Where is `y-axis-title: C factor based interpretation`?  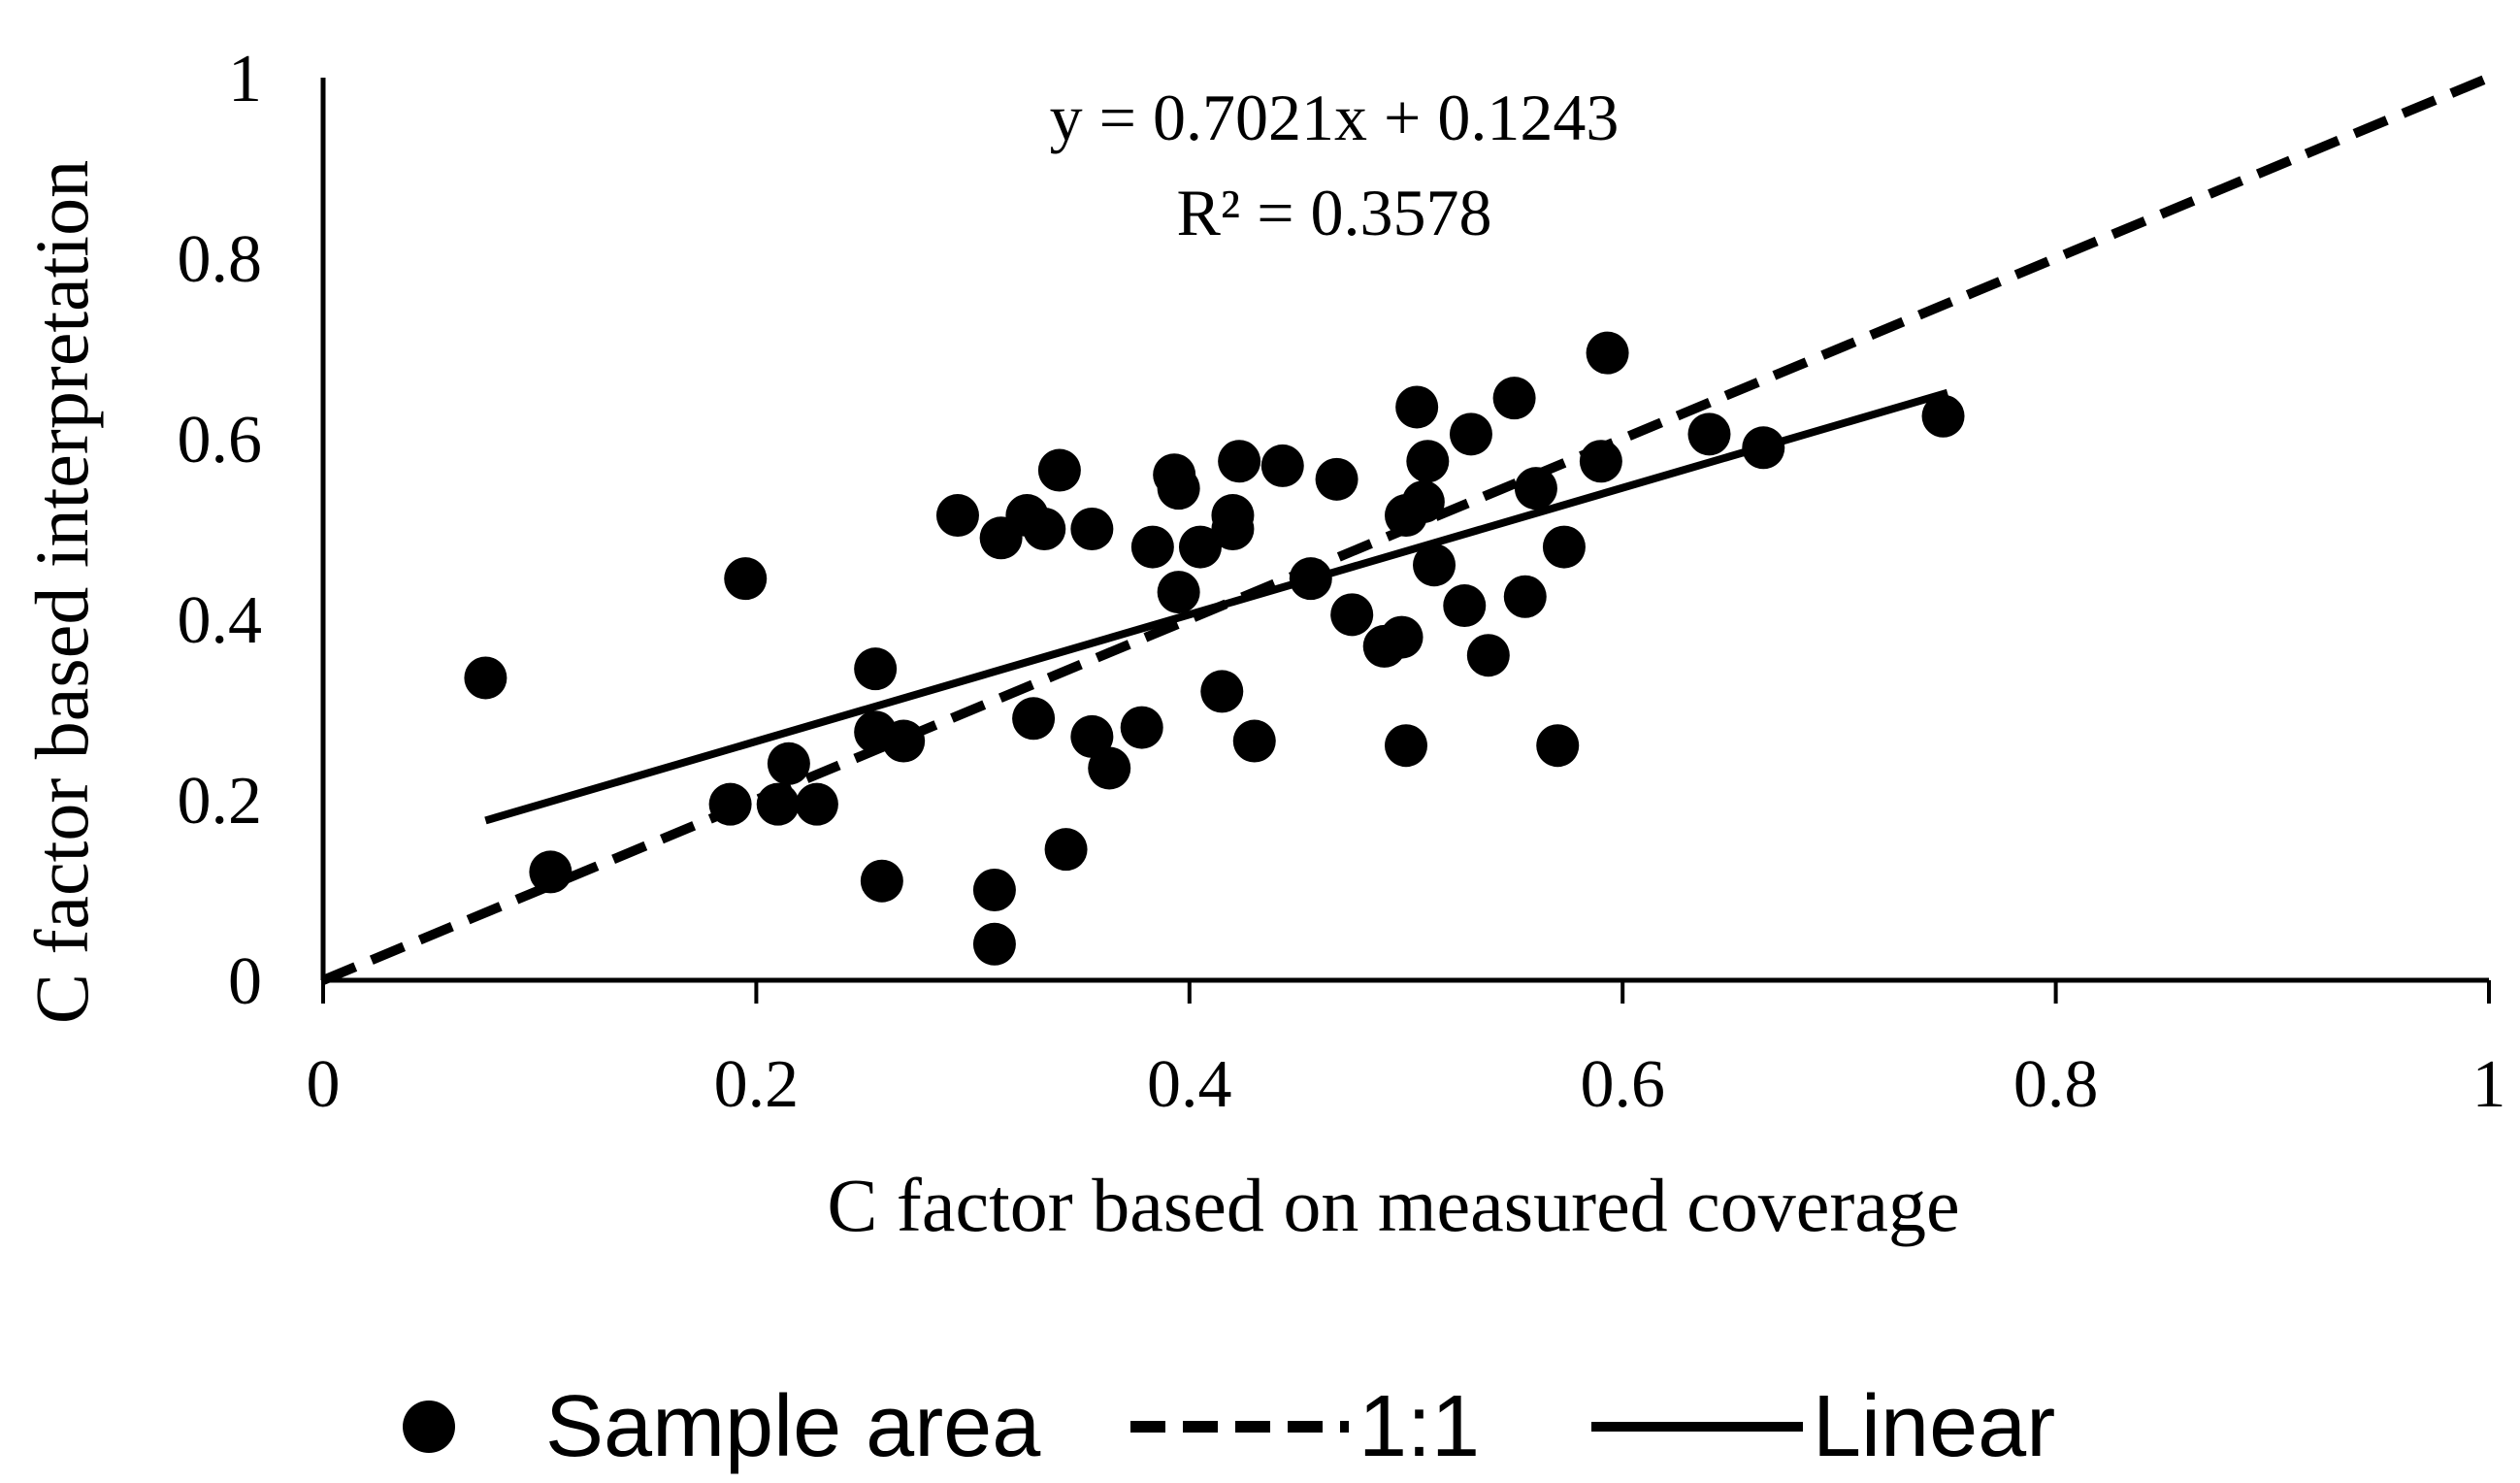 y-axis-title: C factor based interpretation is located at coordinates (61, 592).